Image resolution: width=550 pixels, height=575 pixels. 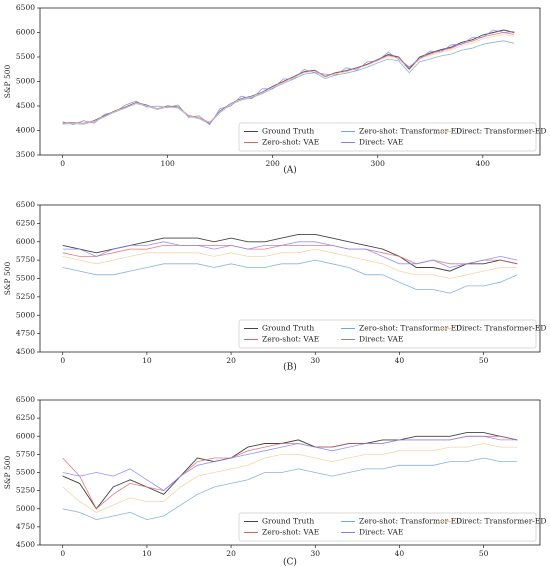 I want to click on caption: (B), so click(x=290, y=367).